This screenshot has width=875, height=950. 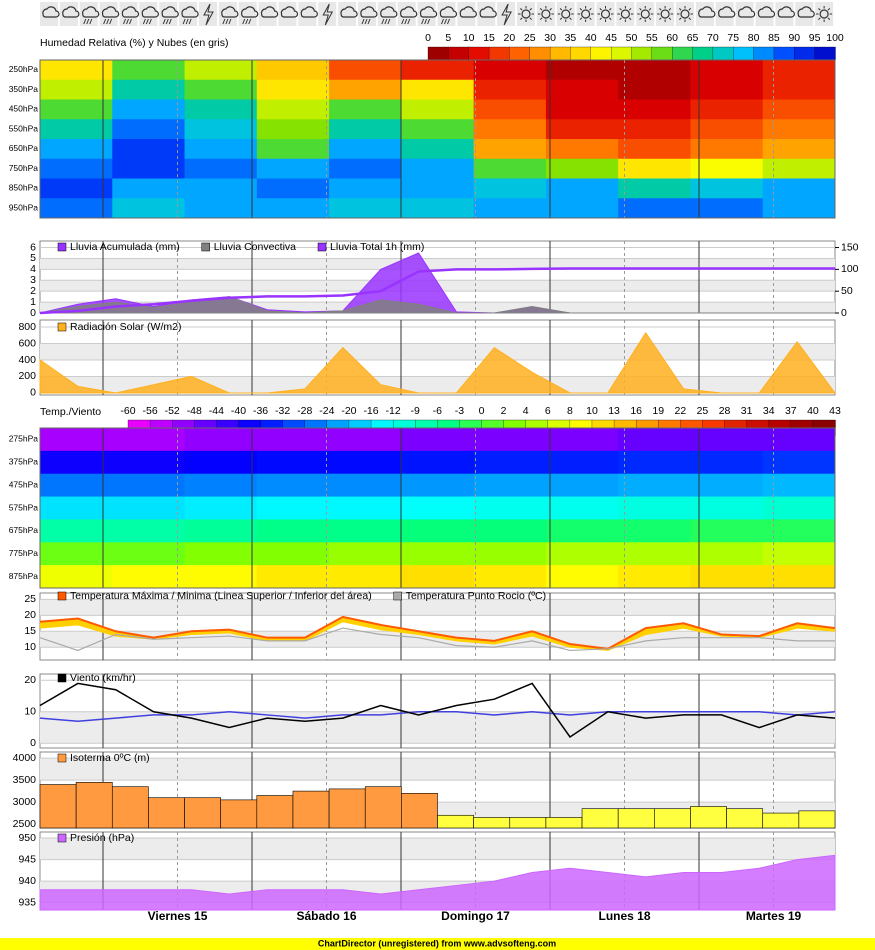 I want to click on y-tick-label: 15, so click(x=30, y=631).